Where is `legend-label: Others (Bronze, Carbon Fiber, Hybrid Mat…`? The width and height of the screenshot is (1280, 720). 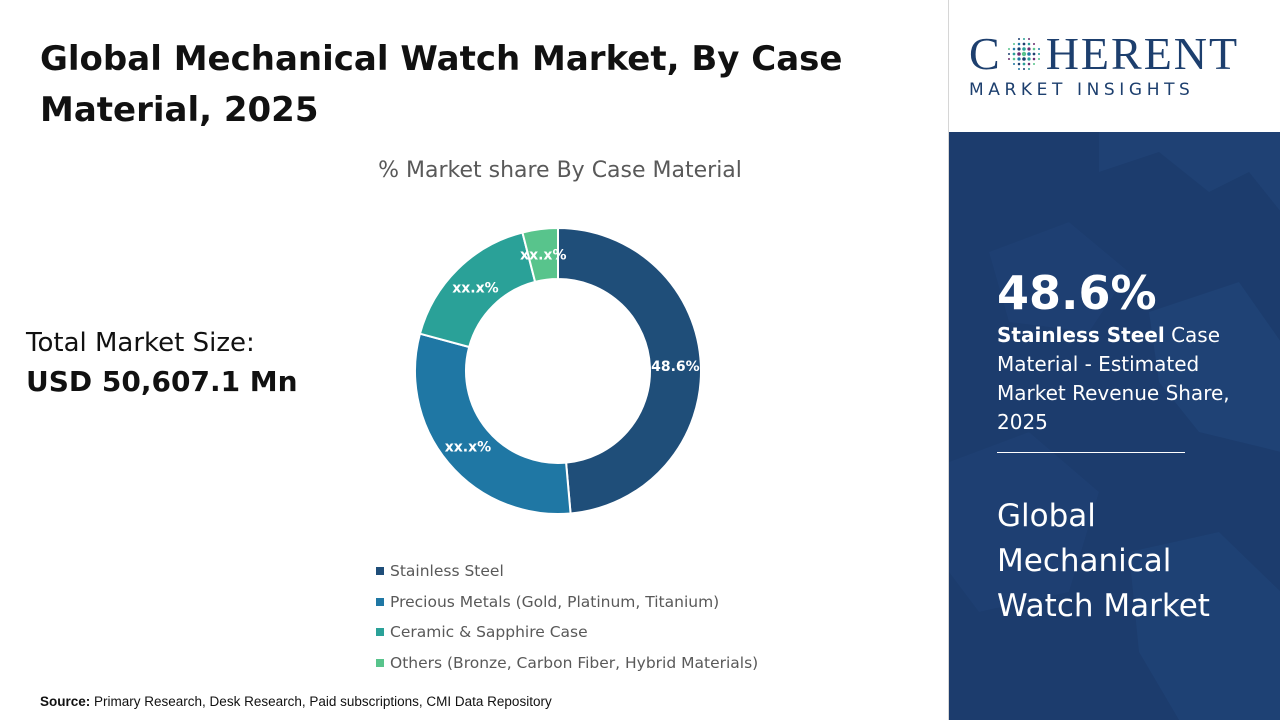 legend-label: Others (Bronze, Carbon Fiber, Hybrid Mat… is located at coordinates (574, 662).